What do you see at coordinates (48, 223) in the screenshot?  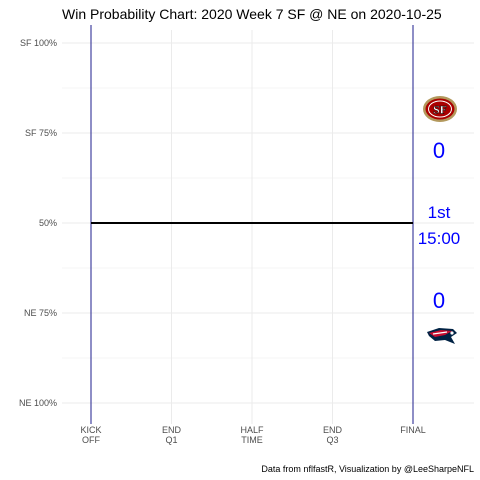 I see `y-tick-label: 50%` at bounding box center [48, 223].